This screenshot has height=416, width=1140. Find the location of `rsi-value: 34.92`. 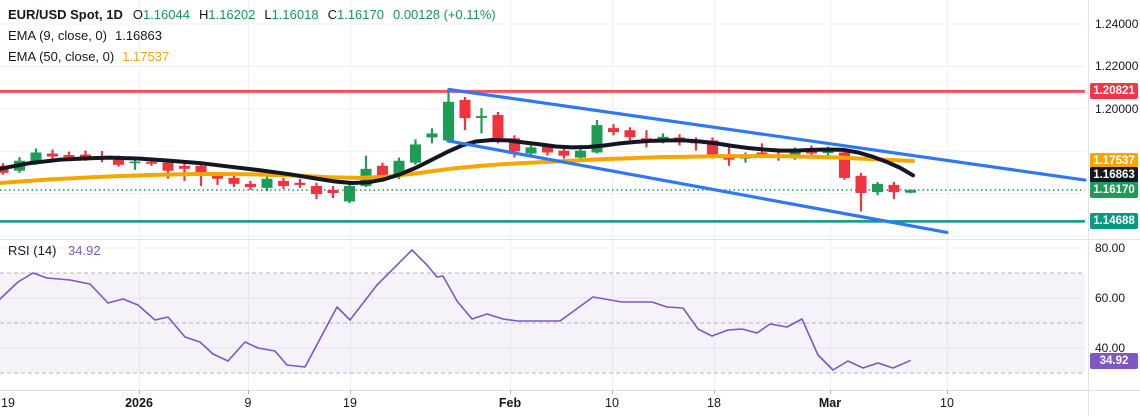

rsi-value: 34.92 is located at coordinates (84, 250).